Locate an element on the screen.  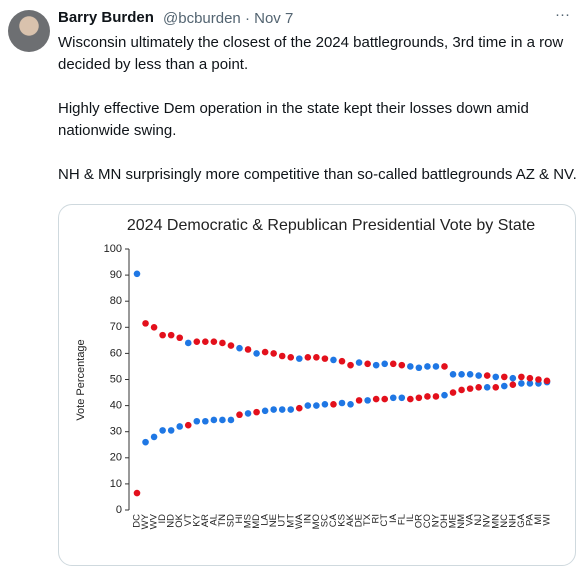
x-tick-label: CA is located at coordinates (333, 520).